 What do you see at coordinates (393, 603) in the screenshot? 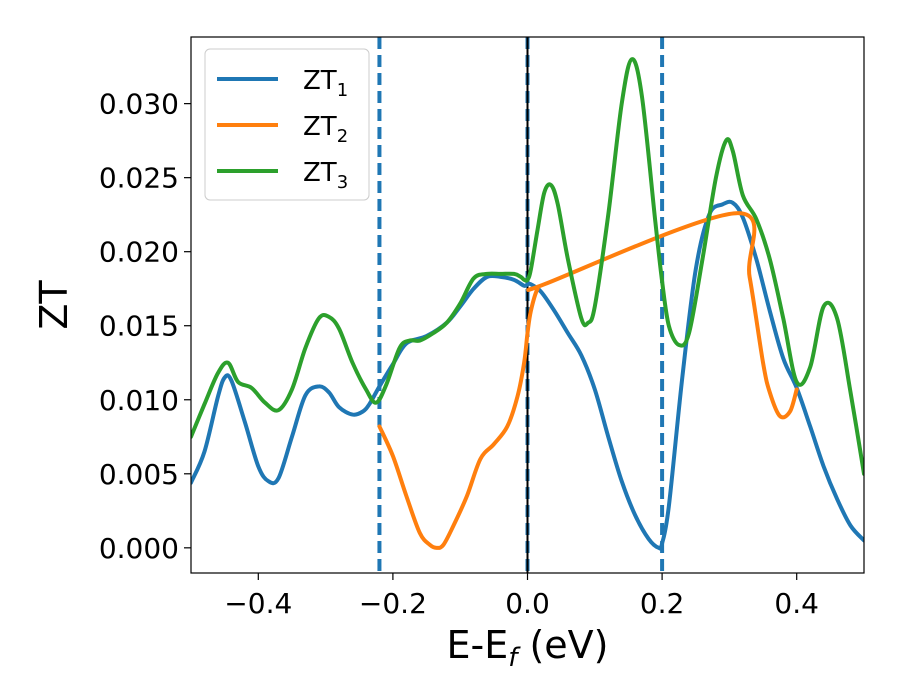
I see `x-tick-label: −0.2` at bounding box center [393, 603].